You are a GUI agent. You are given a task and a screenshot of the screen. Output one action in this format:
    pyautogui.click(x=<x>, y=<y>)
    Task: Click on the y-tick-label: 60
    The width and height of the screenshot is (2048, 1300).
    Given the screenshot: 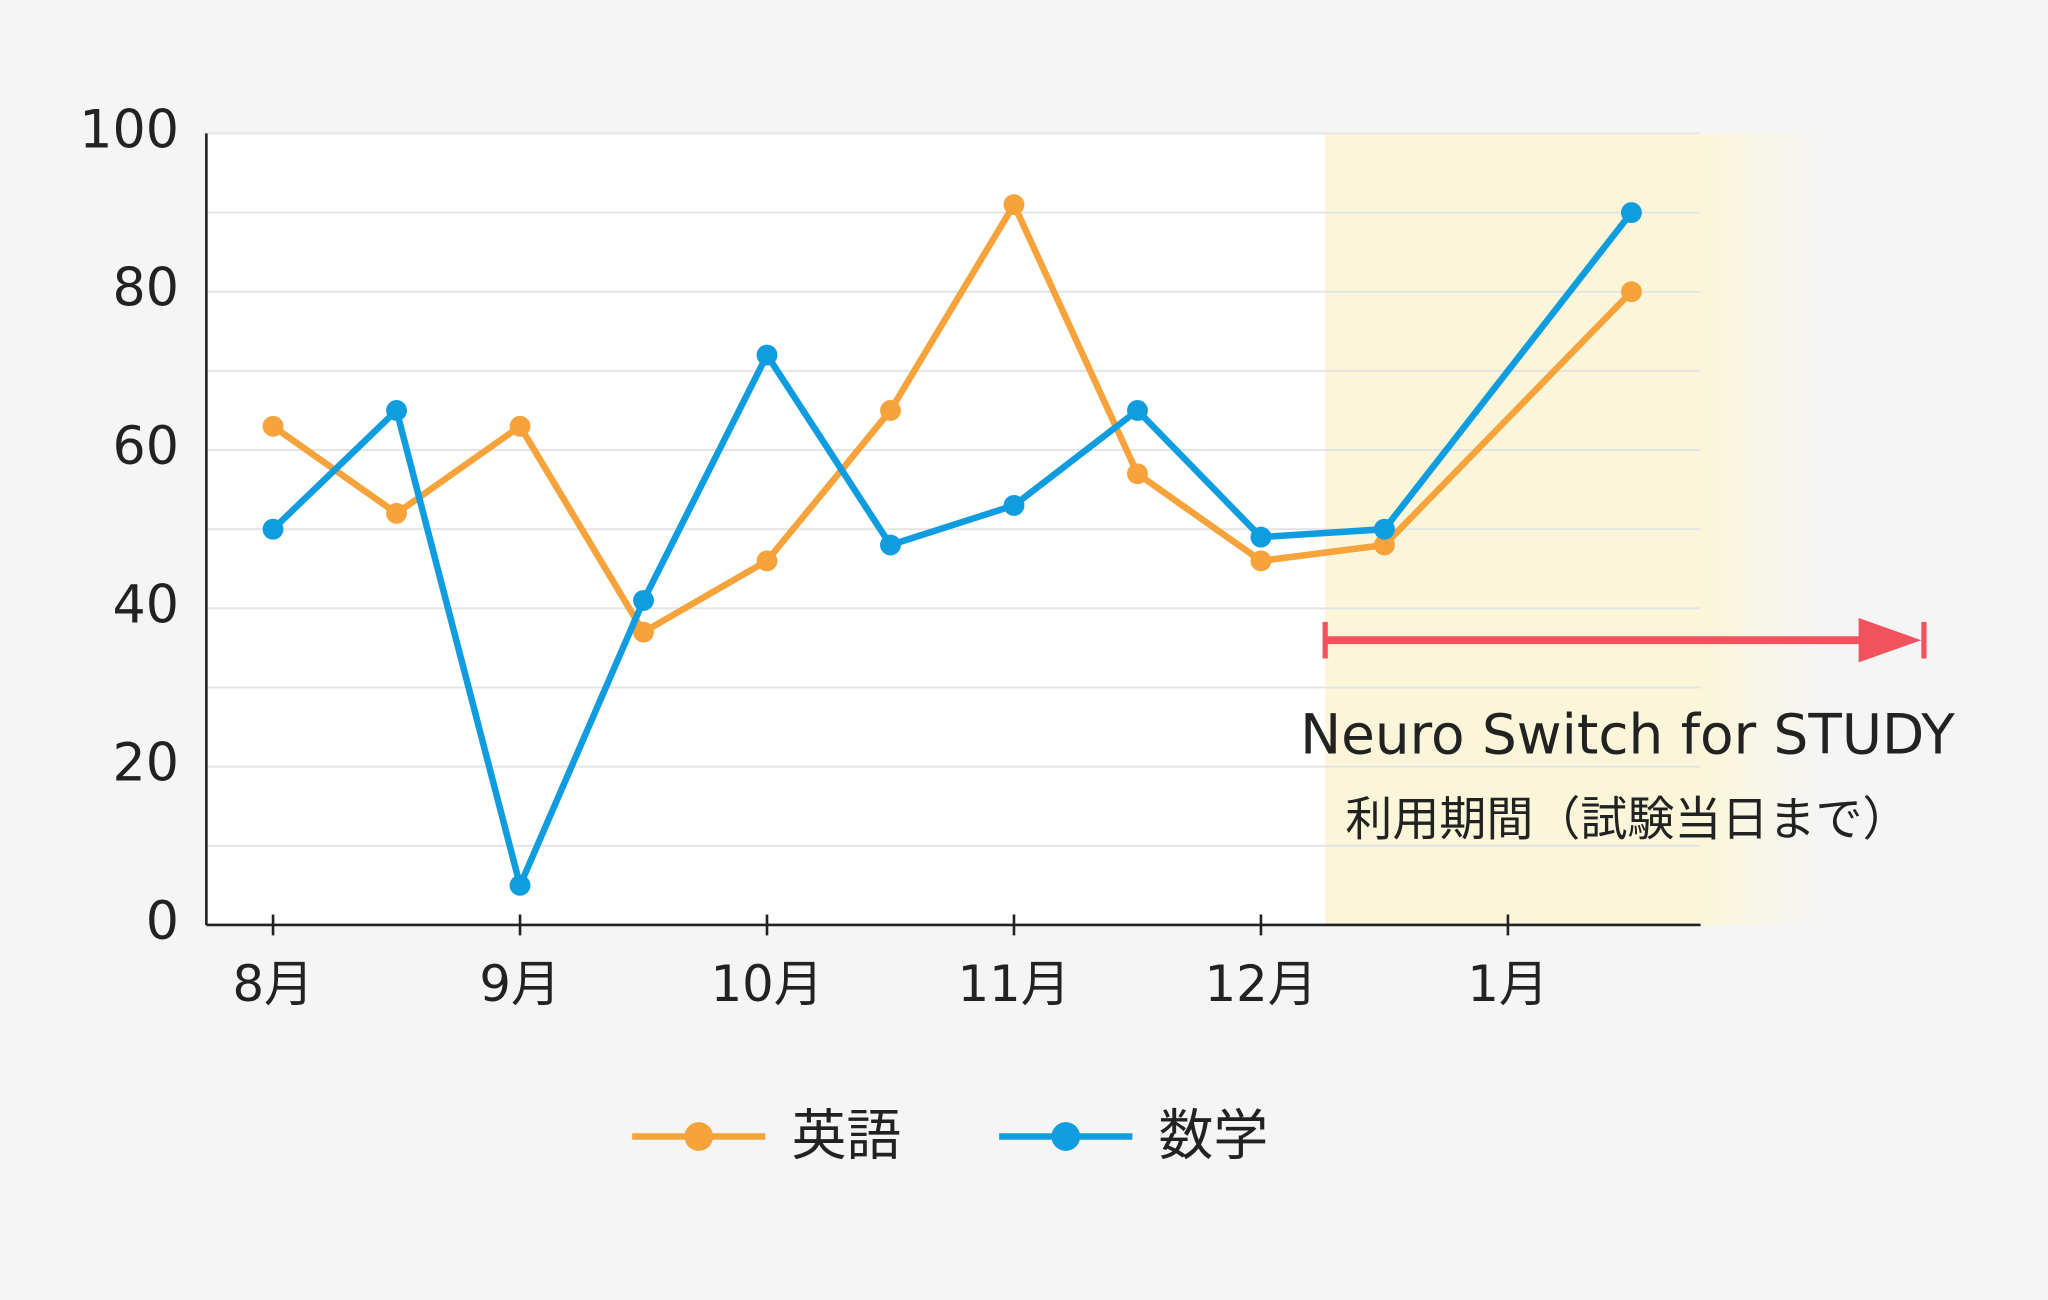 What is the action you would take?
    pyautogui.click(x=145, y=447)
    